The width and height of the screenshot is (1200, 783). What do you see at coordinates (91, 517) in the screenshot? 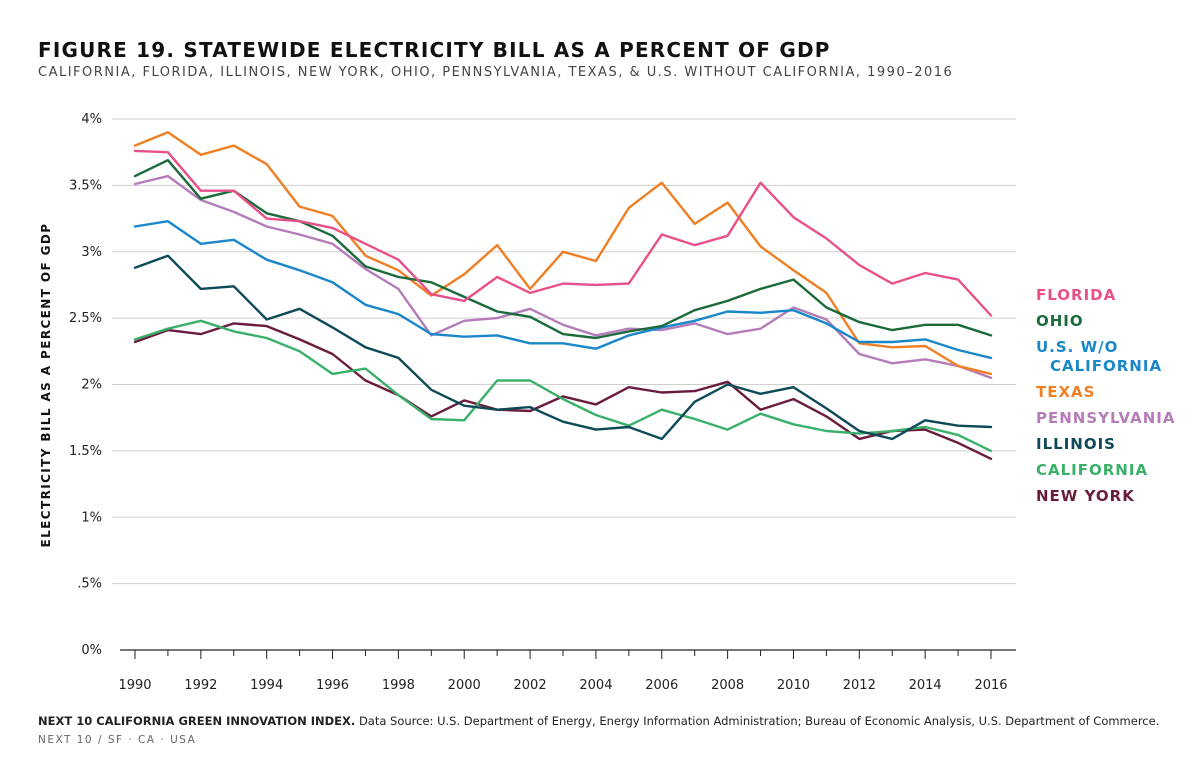
I see `y-tick-label: 1%` at bounding box center [91, 517].